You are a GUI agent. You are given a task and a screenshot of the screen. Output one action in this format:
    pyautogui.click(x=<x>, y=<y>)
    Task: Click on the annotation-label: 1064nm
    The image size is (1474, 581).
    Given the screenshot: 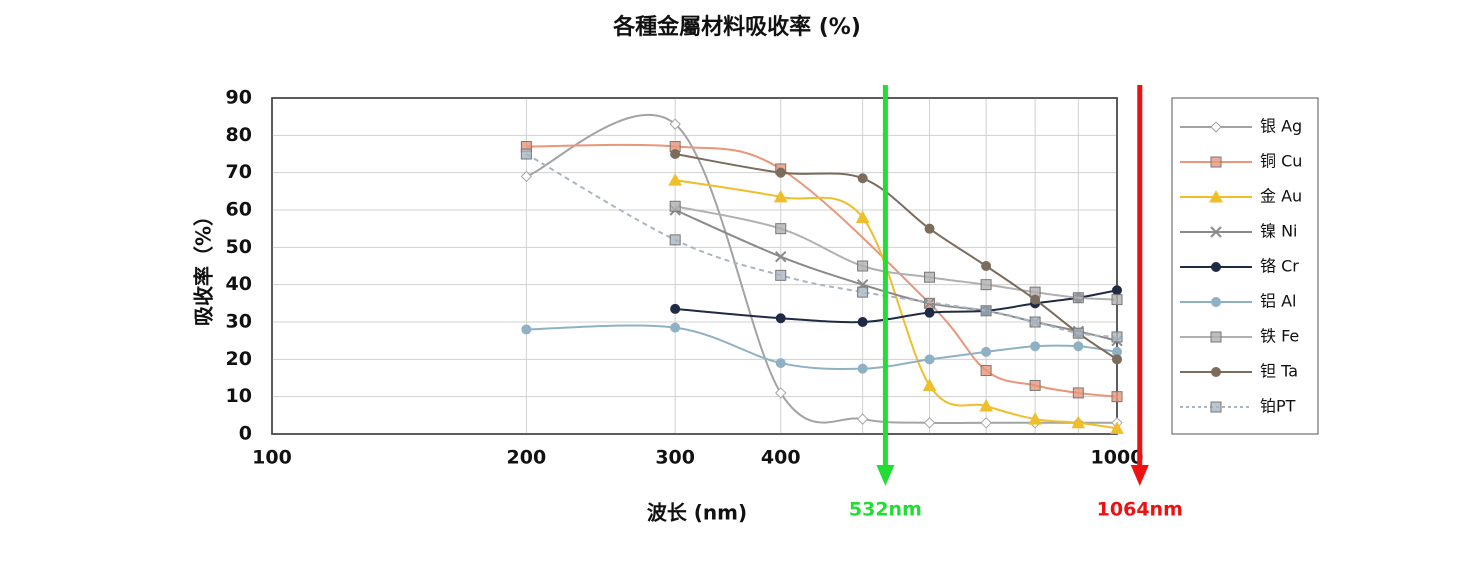 What is the action you would take?
    pyautogui.click(x=1140, y=510)
    